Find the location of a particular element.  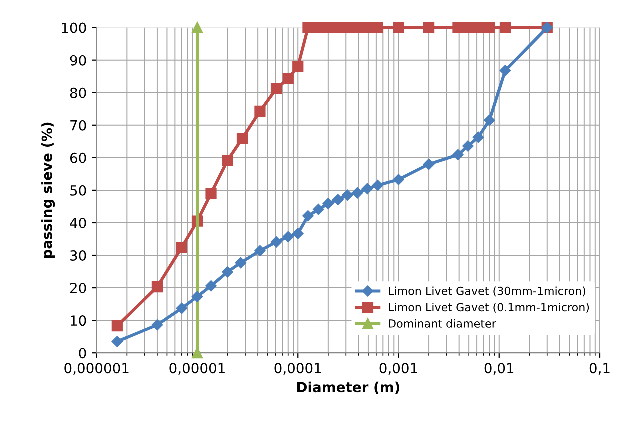

y-tick-label: 70 is located at coordinates (78, 125).